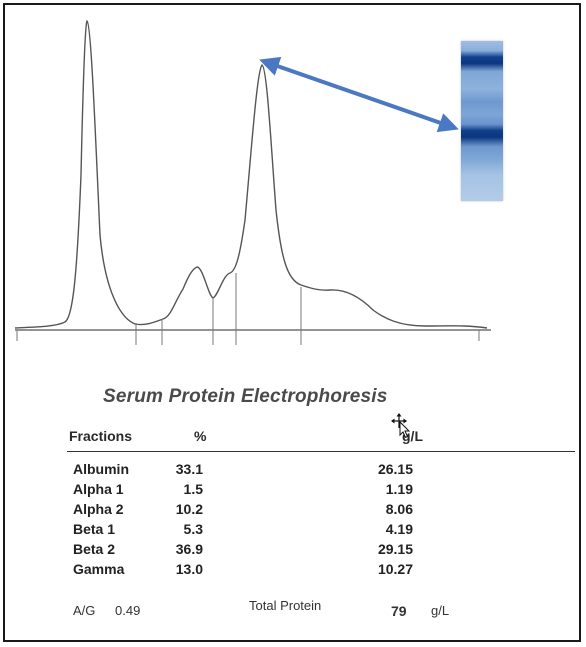 The image size is (586, 647). I want to click on row-label: Beta 2, so click(94, 549).